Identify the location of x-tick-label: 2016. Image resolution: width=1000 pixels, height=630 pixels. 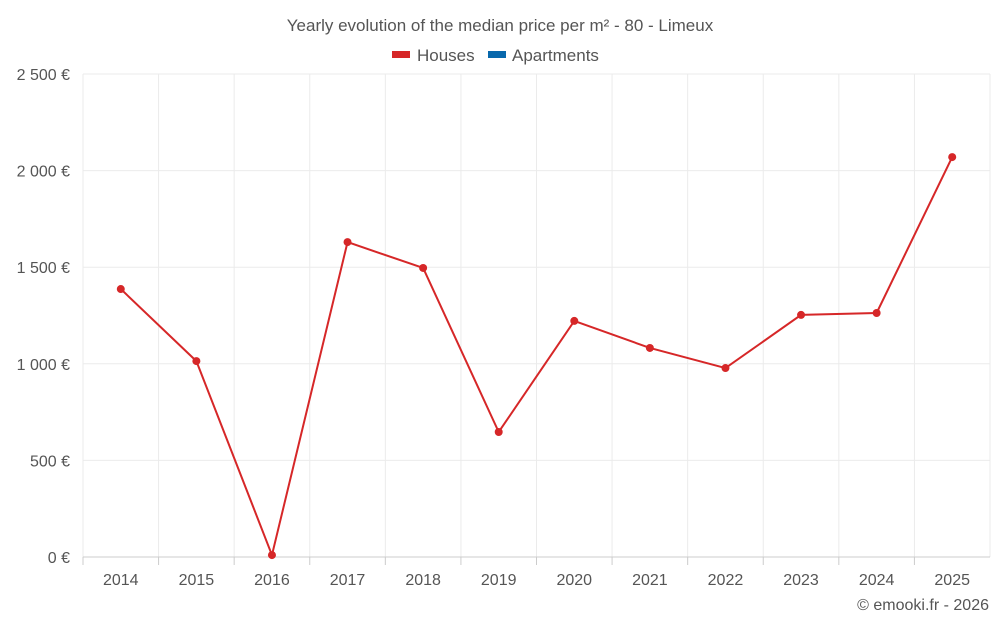
(272, 580).